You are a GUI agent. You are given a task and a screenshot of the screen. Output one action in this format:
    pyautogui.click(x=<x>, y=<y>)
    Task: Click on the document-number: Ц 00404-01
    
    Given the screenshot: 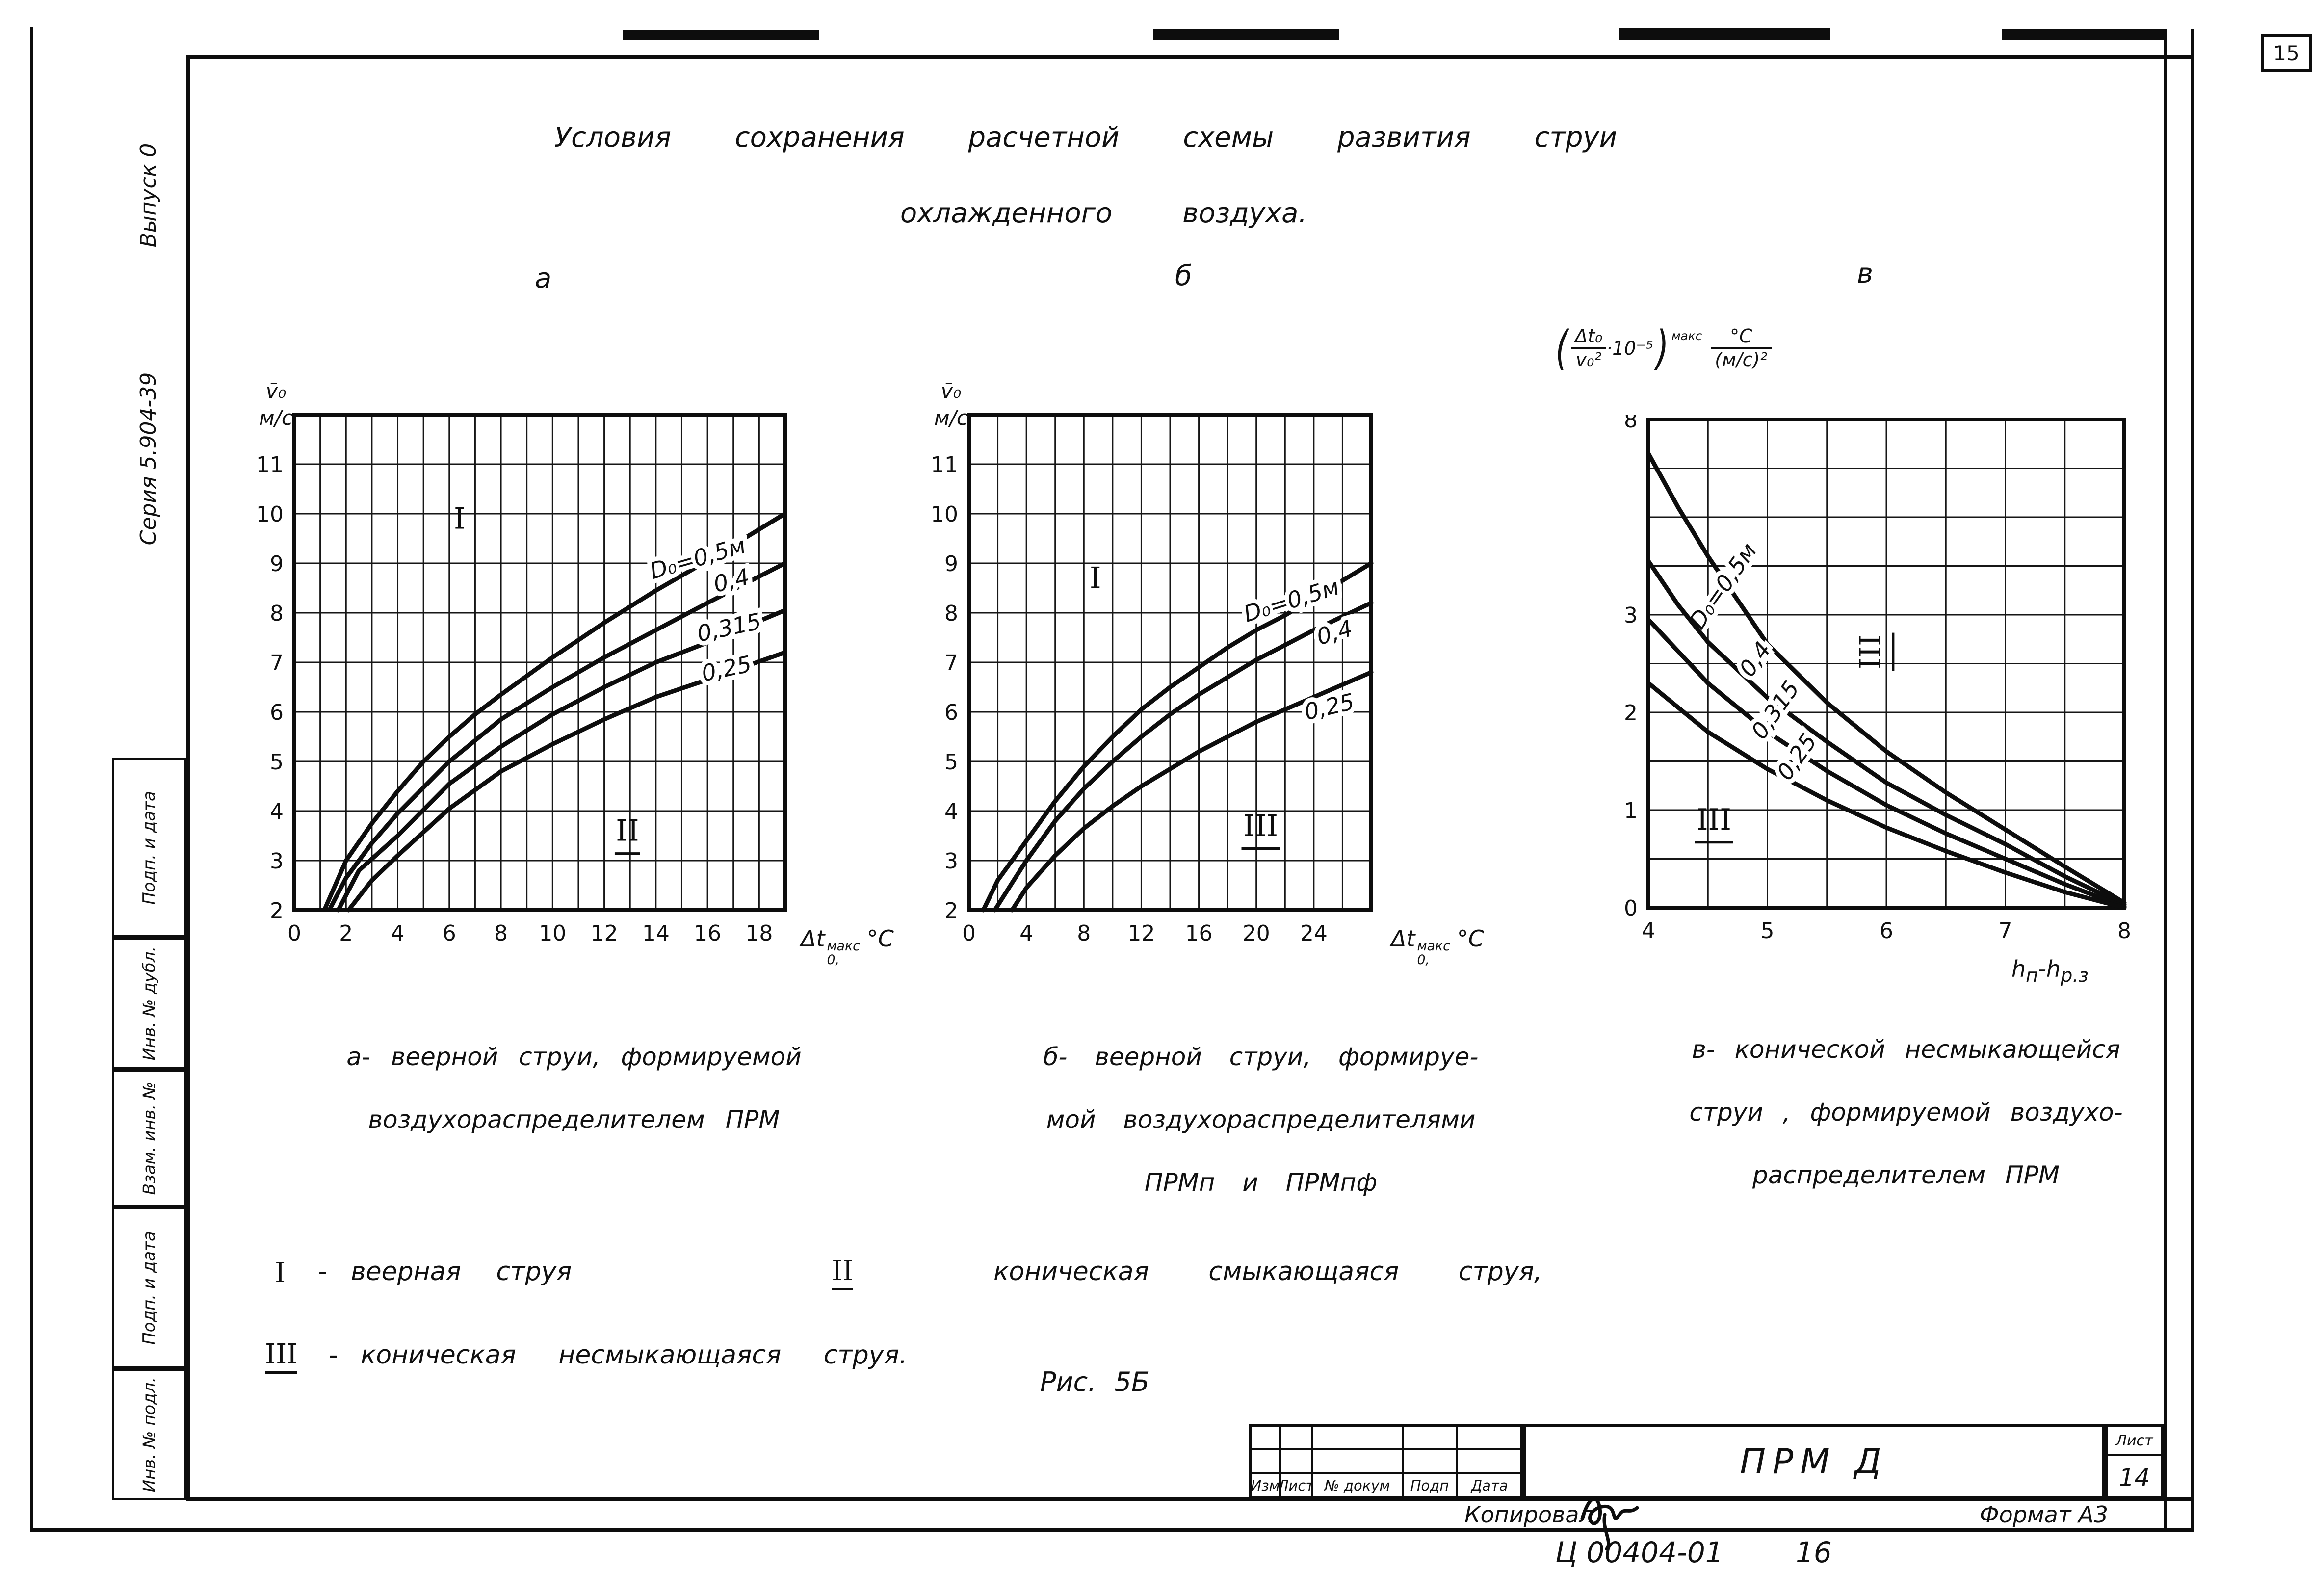 What is the action you would take?
    pyautogui.click(x=1639, y=1552)
    